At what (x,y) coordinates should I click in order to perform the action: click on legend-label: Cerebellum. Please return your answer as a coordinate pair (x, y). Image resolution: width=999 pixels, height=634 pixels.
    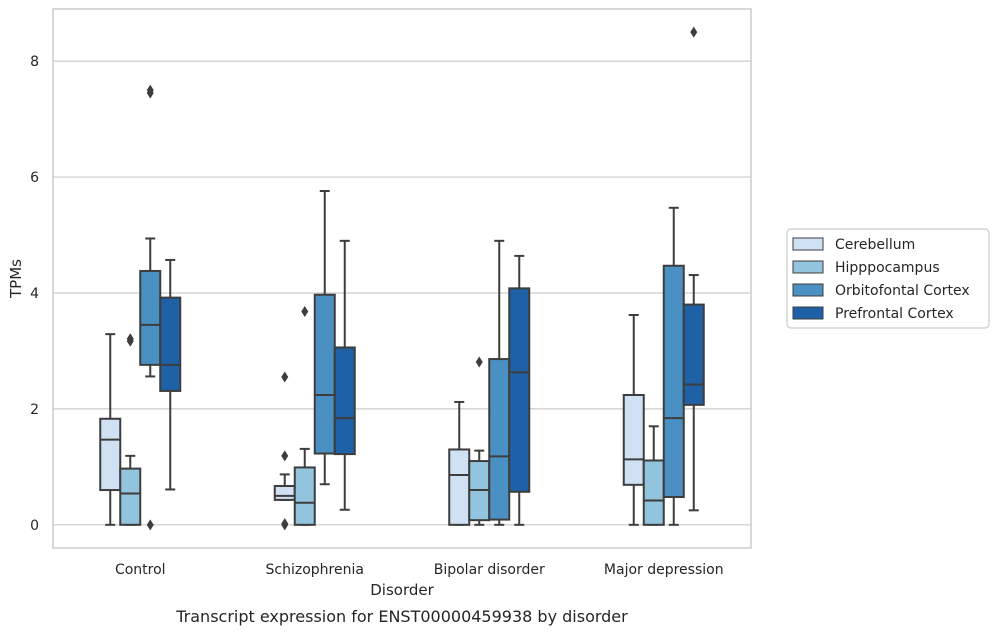
    Looking at the image, I should click on (875, 245).